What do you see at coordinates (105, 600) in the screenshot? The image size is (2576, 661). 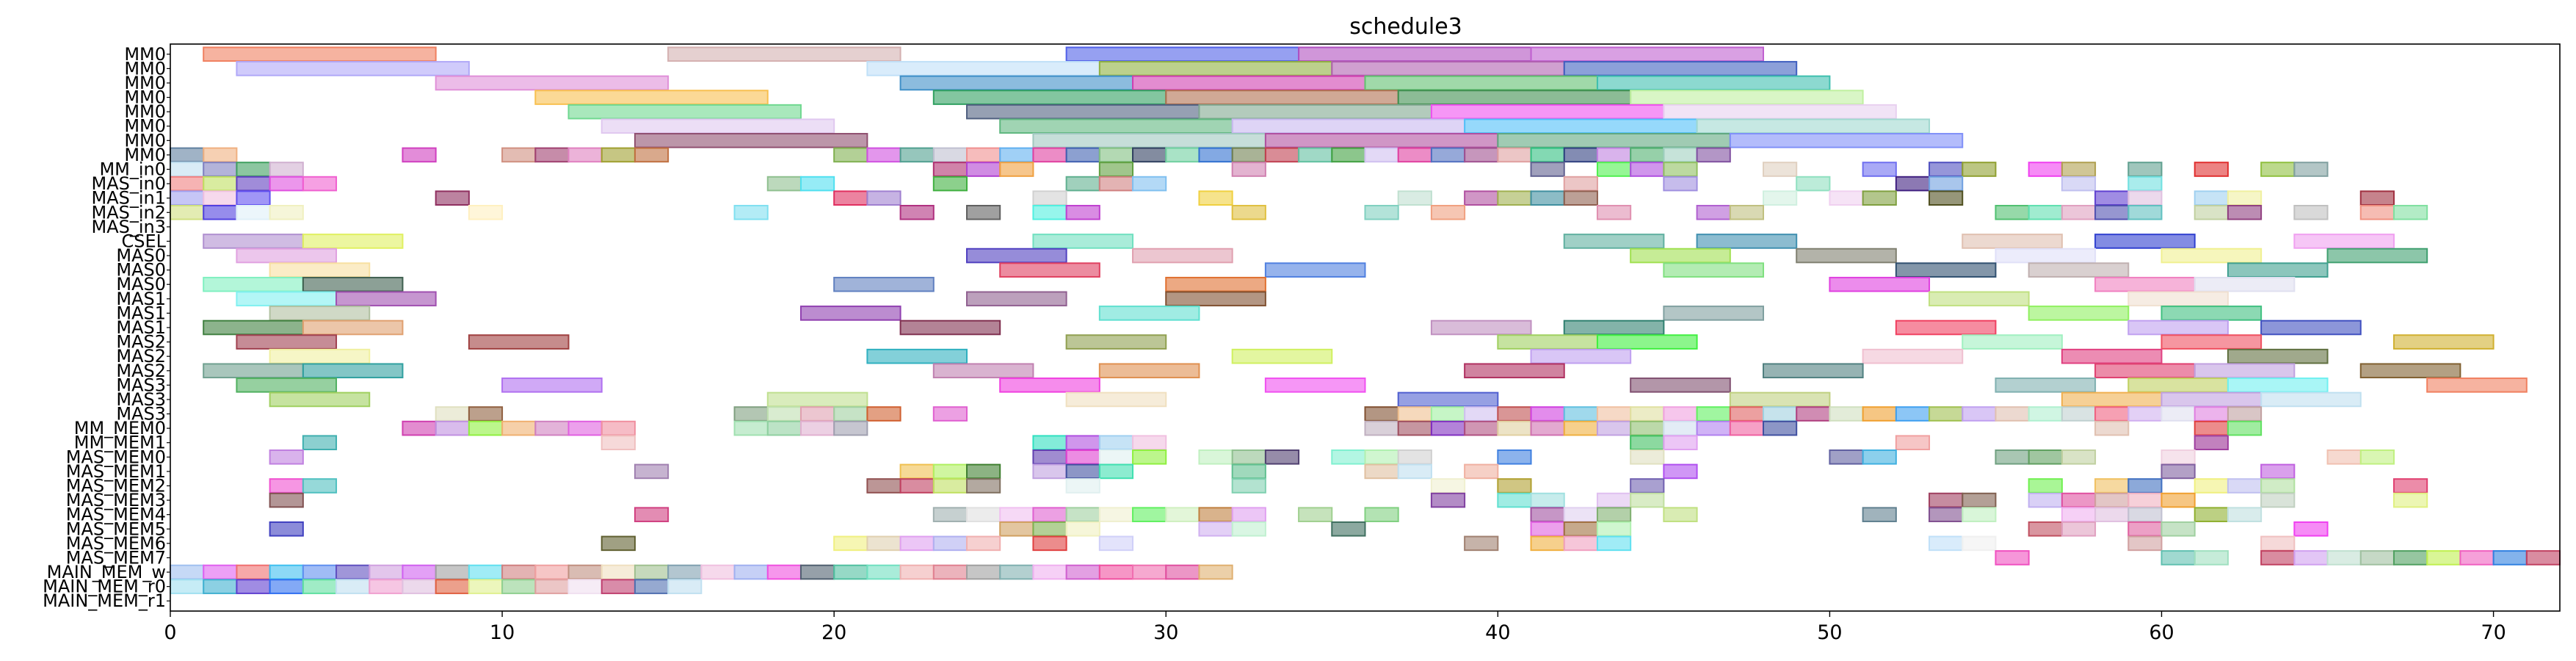 I see `row-label: MAIN_MEM_r1` at bounding box center [105, 600].